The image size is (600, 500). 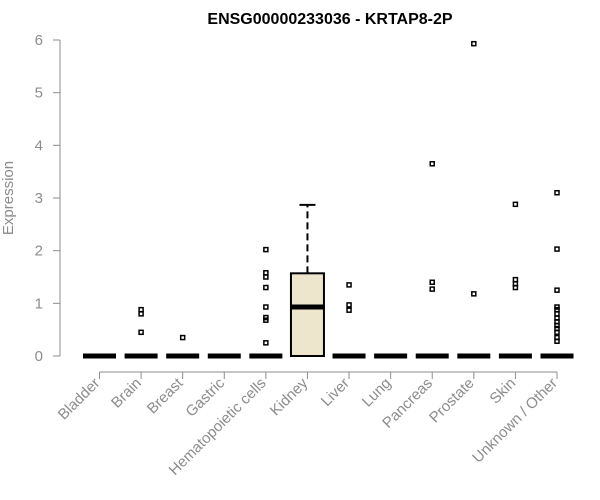 What do you see at coordinates (39, 145) in the screenshot?
I see `y-tick-label: 4` at bounding box center [39, 145].